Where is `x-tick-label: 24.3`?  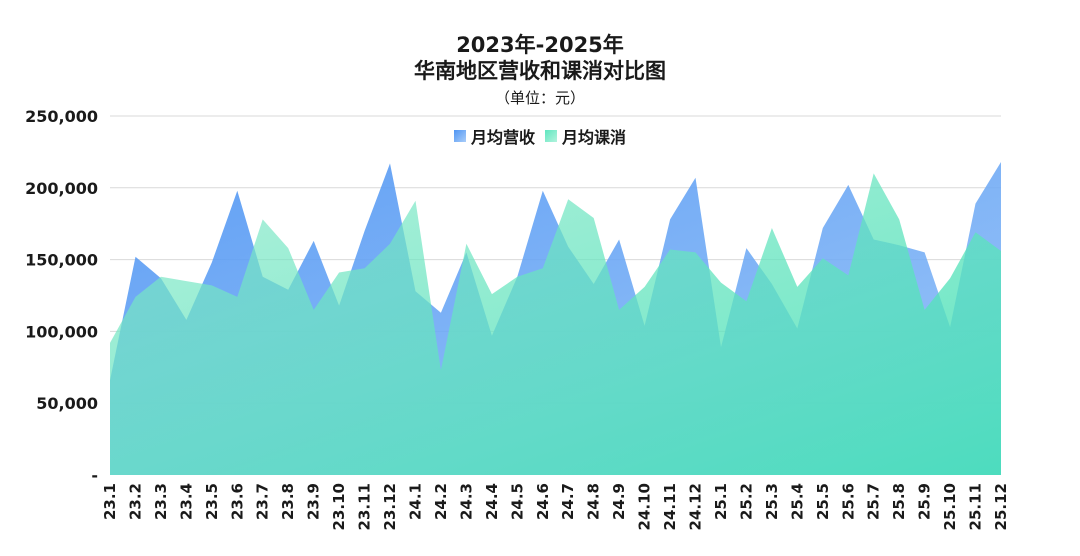
x-tick-label: 24.3 is located at coordinates (466, 501).